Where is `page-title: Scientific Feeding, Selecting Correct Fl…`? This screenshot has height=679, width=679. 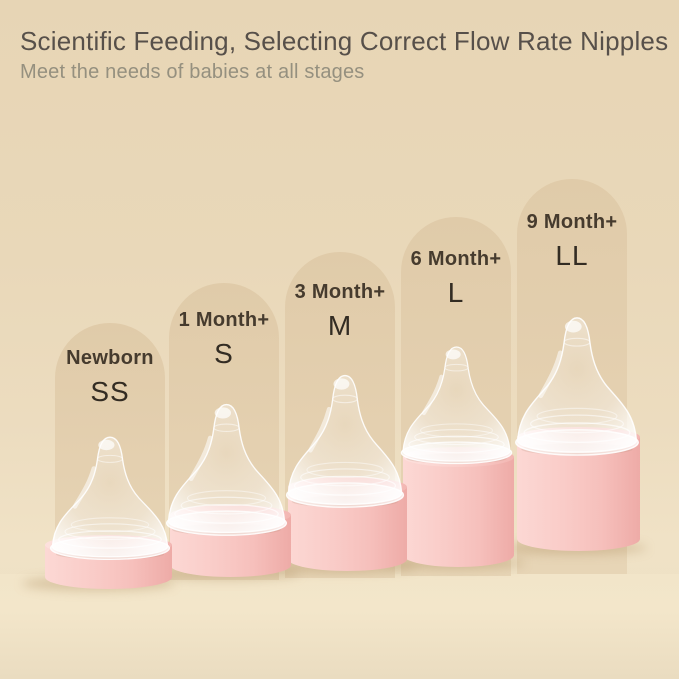 page-title: Scientific Feeding, Selecting Correct Fl… is located at coordinates (344, 41).